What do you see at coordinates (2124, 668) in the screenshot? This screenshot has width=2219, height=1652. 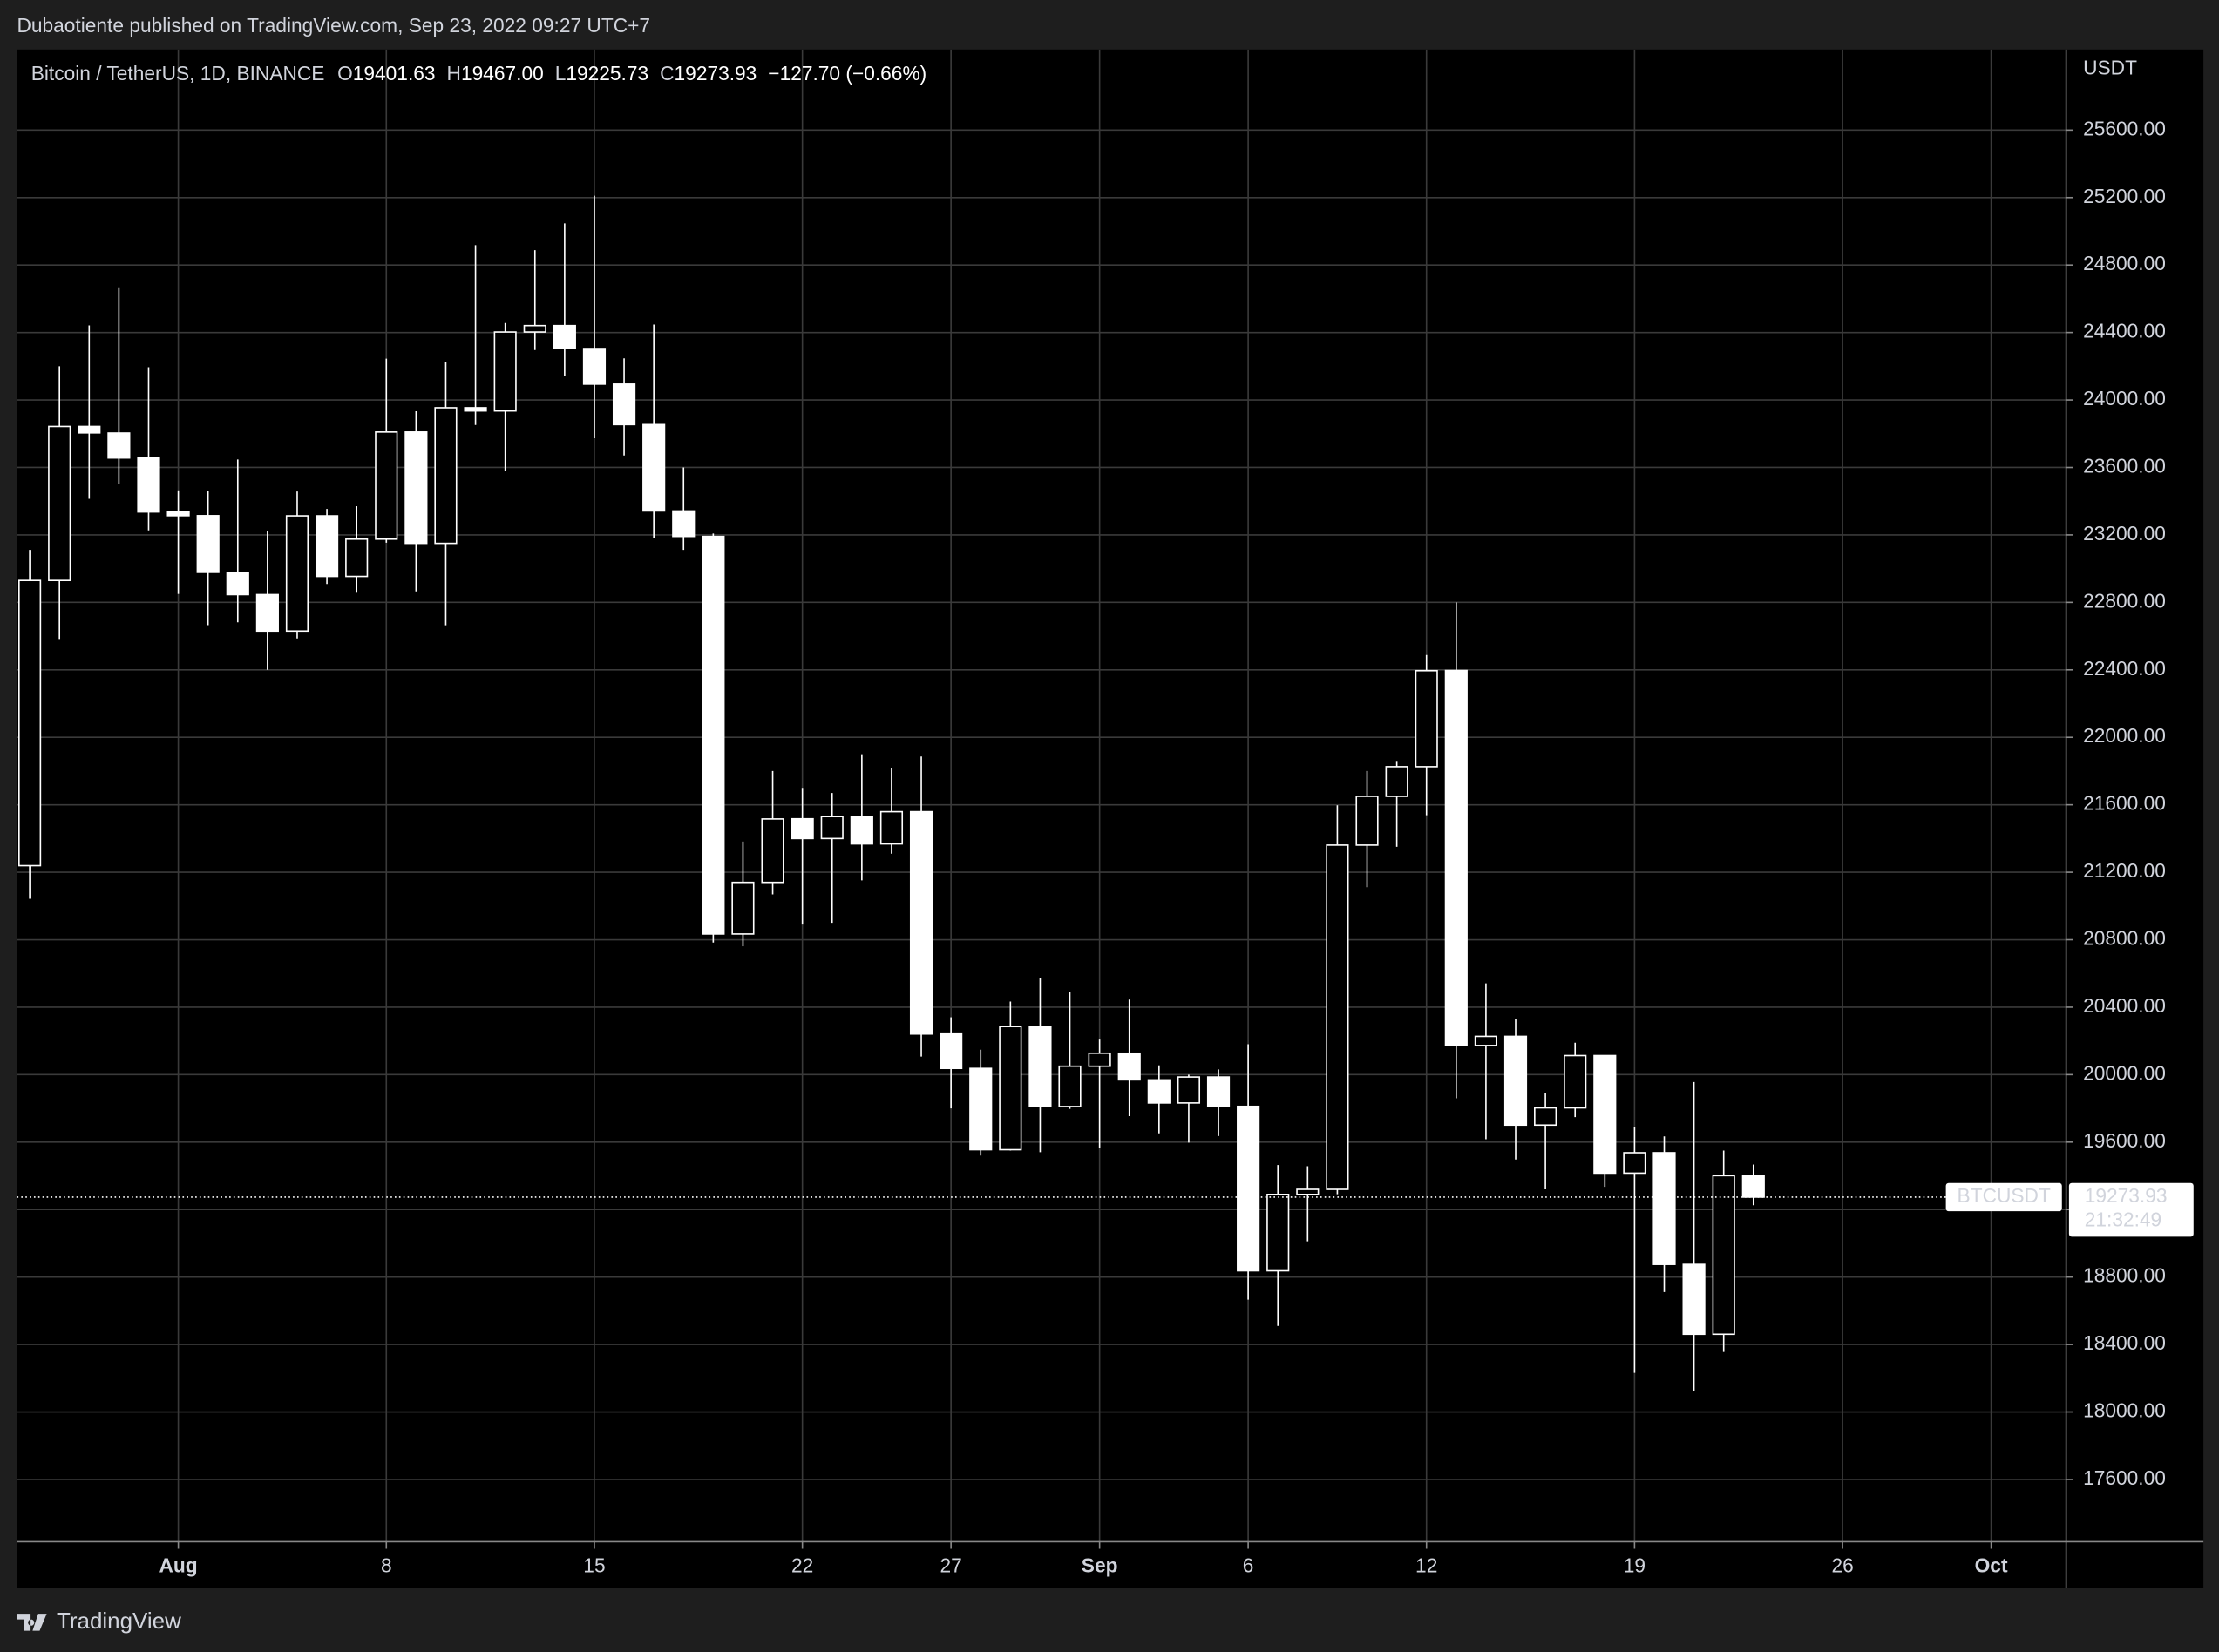 I see `y-tick-label: 22400.00` at bounding box center [2124, 668].